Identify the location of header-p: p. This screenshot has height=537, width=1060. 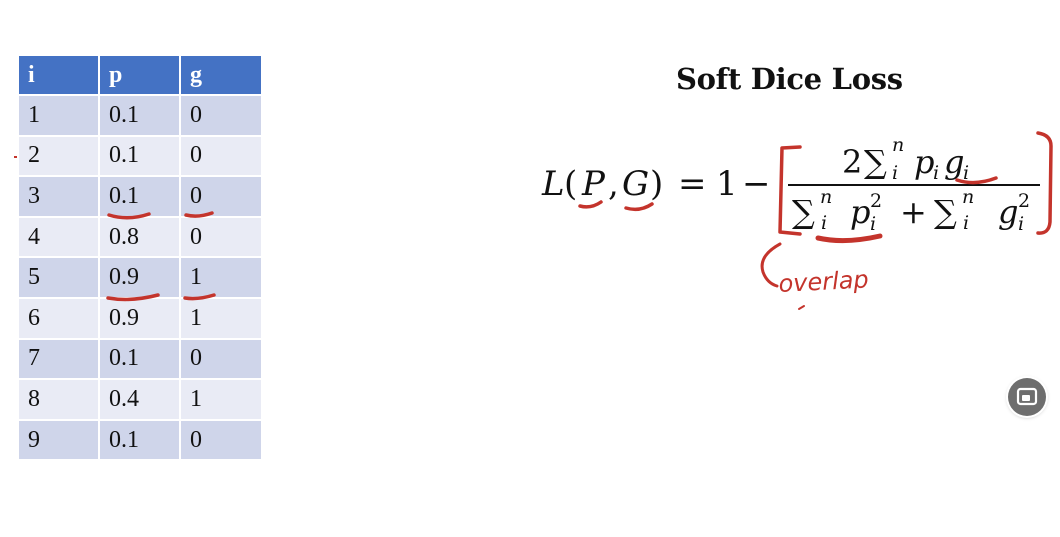
(140, 76).